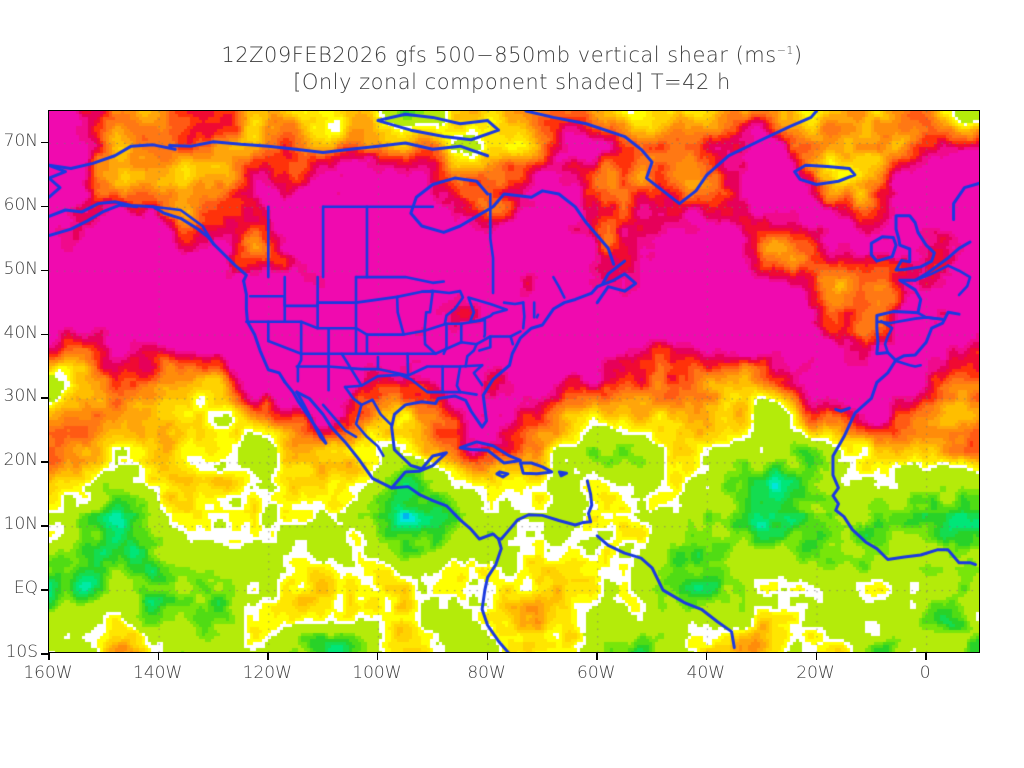  Describe the element at coordinates (267, 673) in the screenshot. I see `x-axis-label-120w: 120W` at that location.